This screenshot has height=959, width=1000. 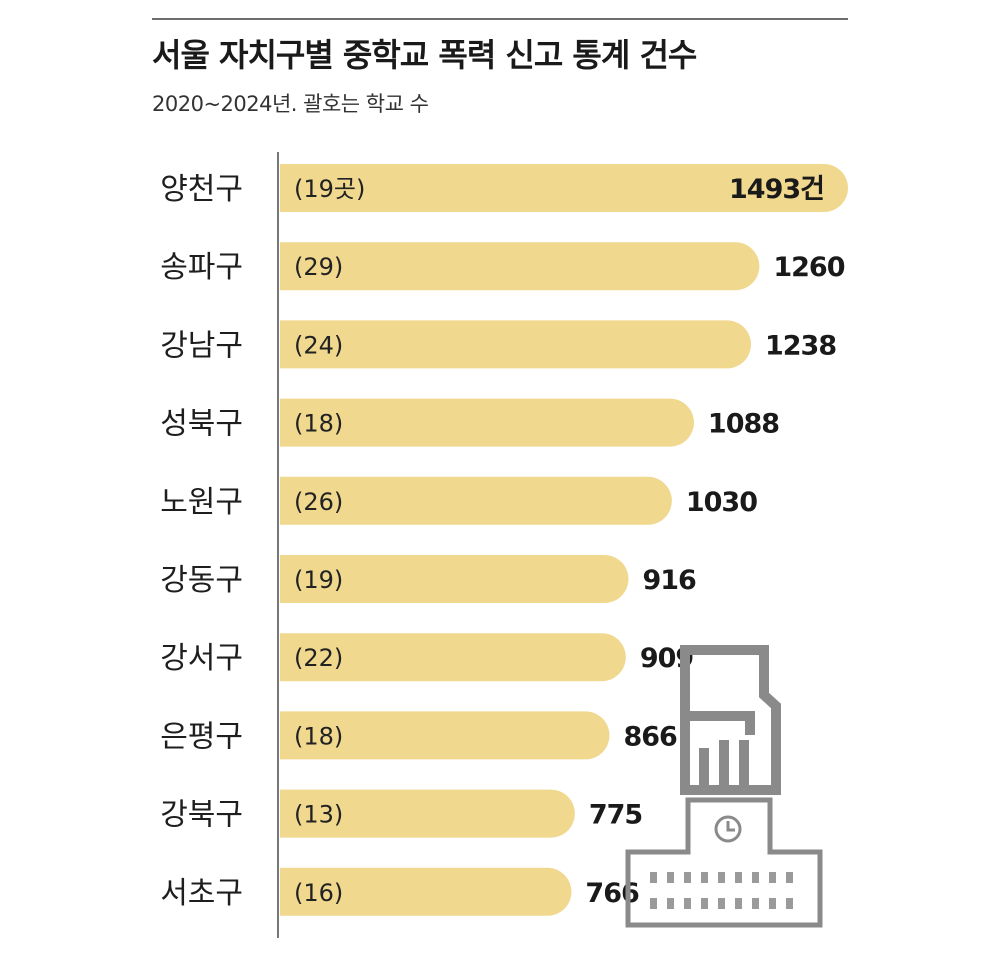 What do you see at coordinates (318, 502) in the screenshot?
I see `school-count-label: (26)` at bounding box center [318, 502].